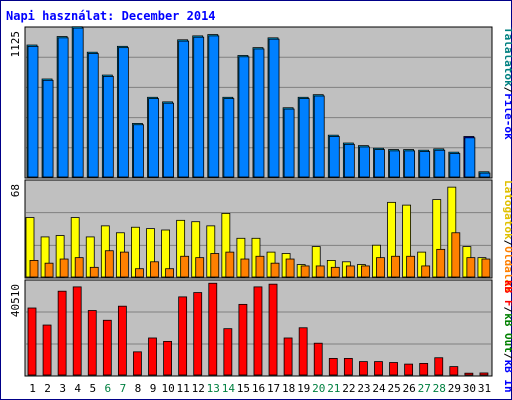 Image resolution: width=512 pixels, height=400 pixels. Describe the element at coordinates (229, 388) in the screenshot. I see `x-tick-label-14: 14` at that location.